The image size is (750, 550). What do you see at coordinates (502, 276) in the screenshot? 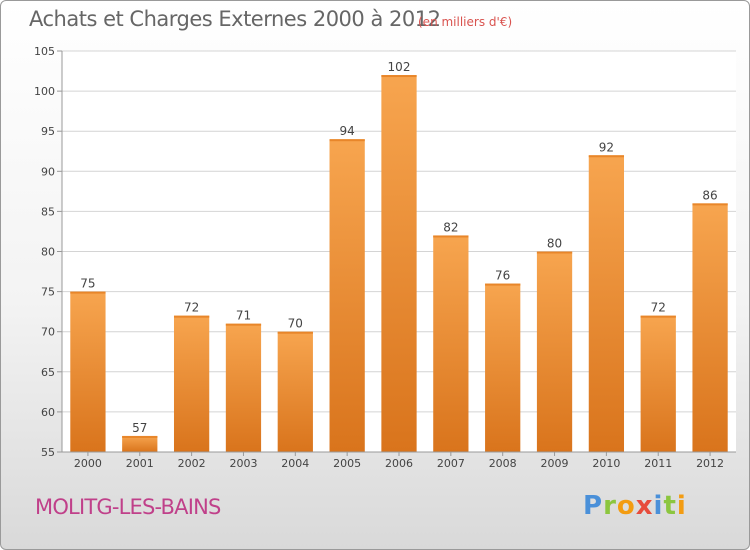
I see `data-label: 76` at bounding box center [502, 276].